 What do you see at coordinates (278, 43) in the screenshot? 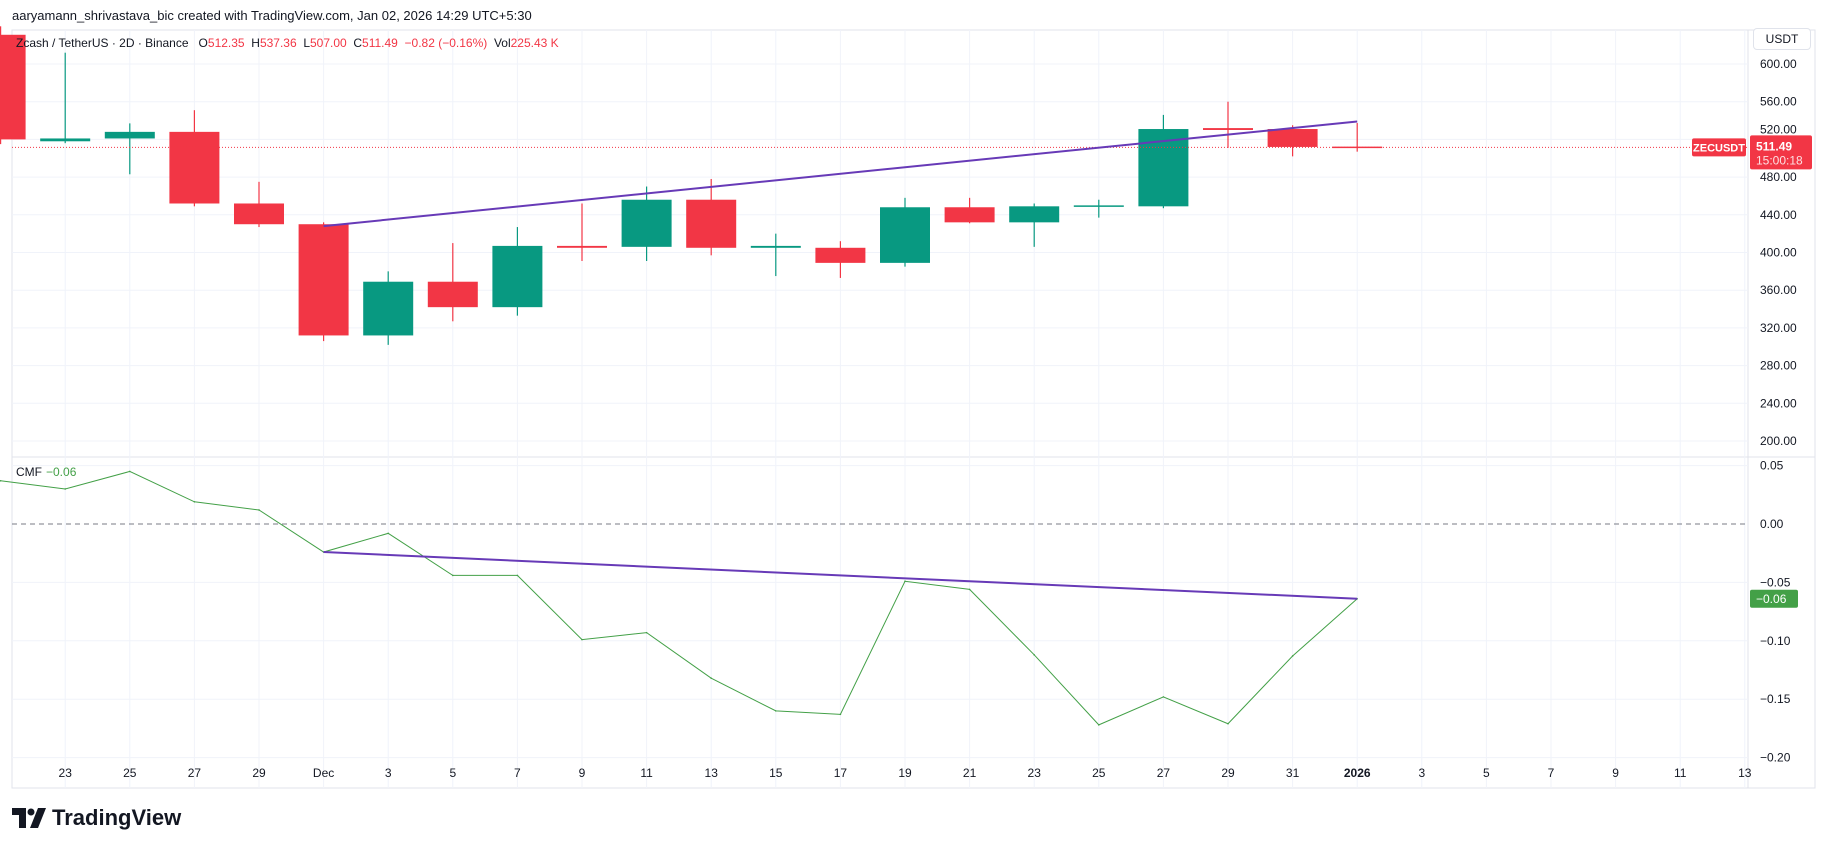
I see `high-value: 537.36` at bounding box center [278, 43].